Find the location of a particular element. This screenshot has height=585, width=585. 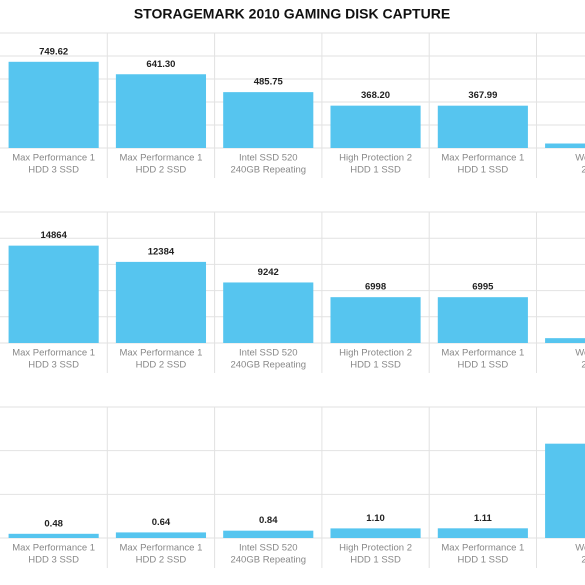

value-label: 14864 is located at coordinates (53, 235).